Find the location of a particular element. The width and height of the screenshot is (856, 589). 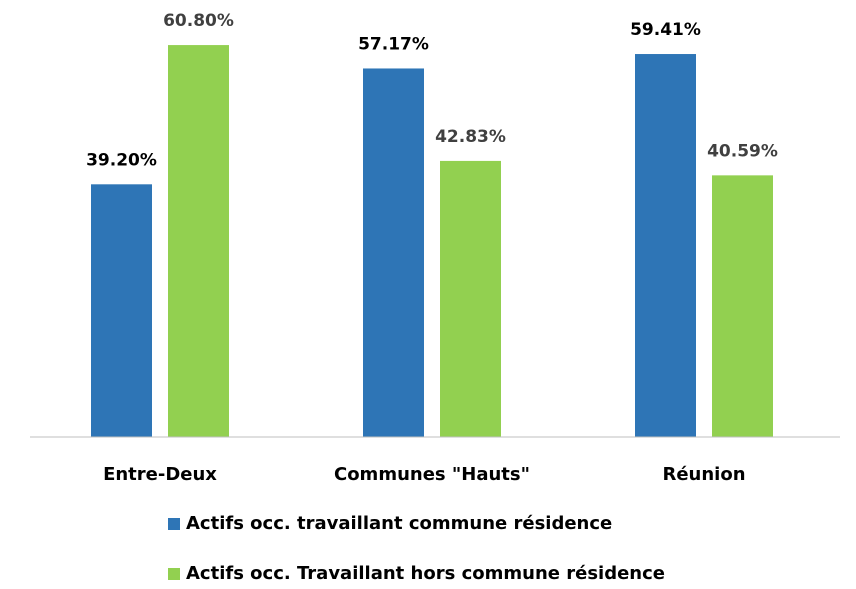

value-label: 40.59% is located at coordinates (742, 151).